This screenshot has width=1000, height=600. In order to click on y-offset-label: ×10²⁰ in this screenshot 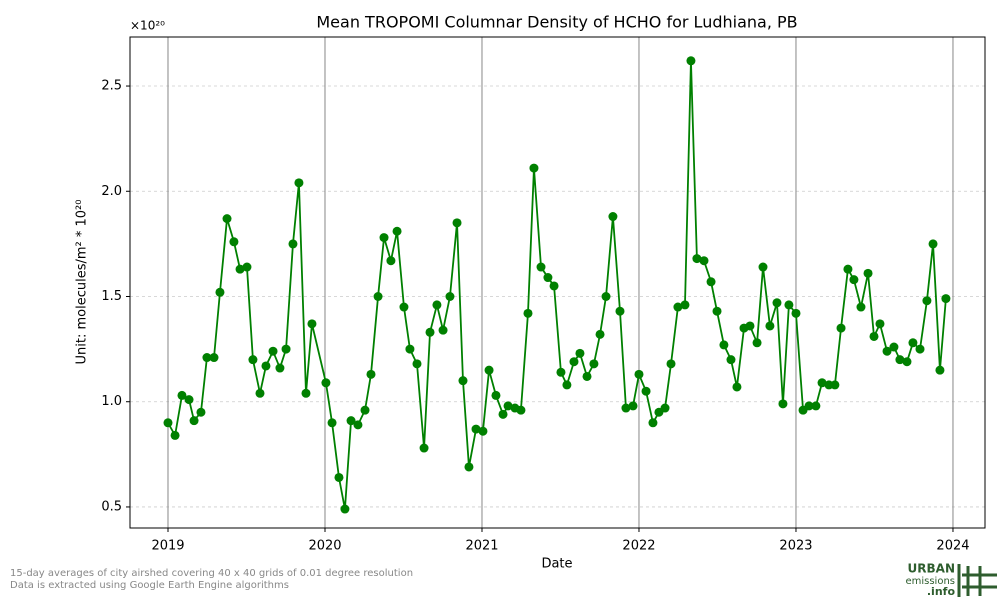, I will do `click(147, 26)`.